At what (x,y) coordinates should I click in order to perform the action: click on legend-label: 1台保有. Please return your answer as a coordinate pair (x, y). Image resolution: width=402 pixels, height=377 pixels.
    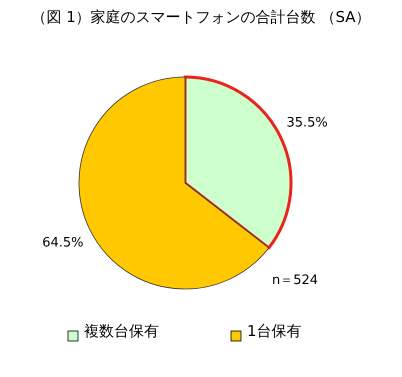
    Looking at the image, I should click on (274, 331).